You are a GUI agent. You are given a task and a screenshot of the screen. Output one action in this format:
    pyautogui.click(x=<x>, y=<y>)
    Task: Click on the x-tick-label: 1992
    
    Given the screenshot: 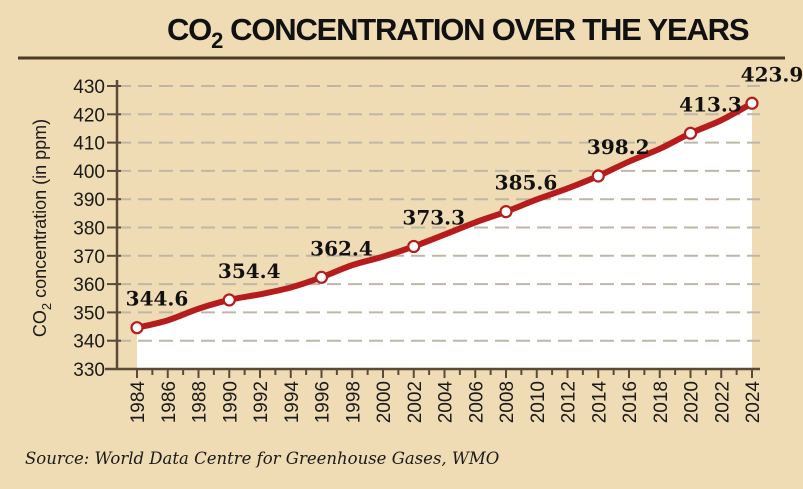 What is the action you would take?
    pyautogui.click(x=261, y=402)
    